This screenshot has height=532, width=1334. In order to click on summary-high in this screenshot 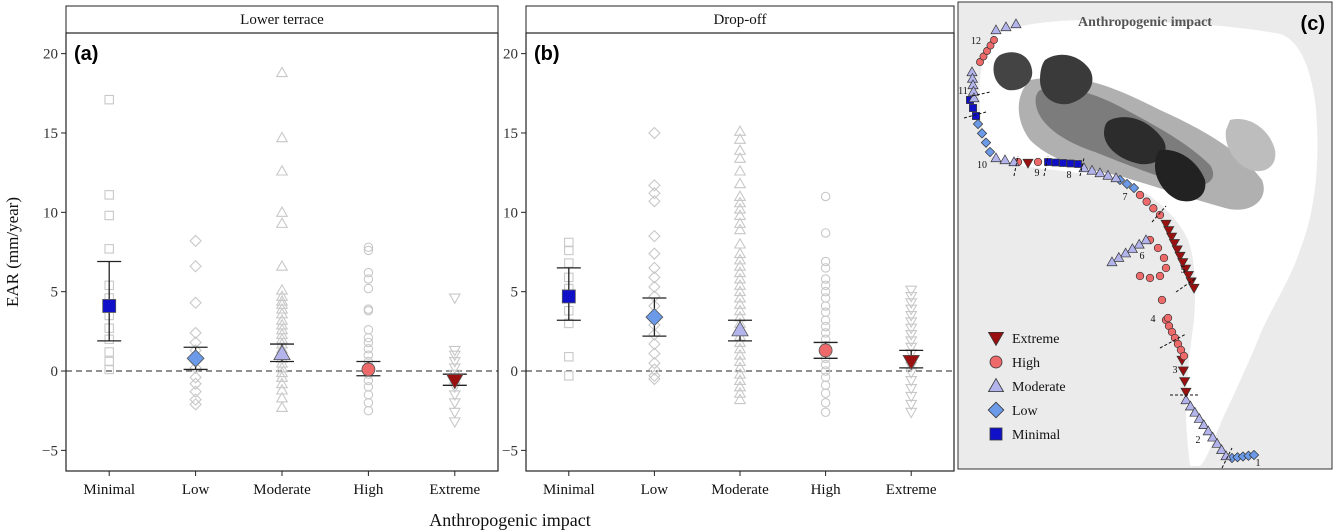, I will do `click(825, 350)`.